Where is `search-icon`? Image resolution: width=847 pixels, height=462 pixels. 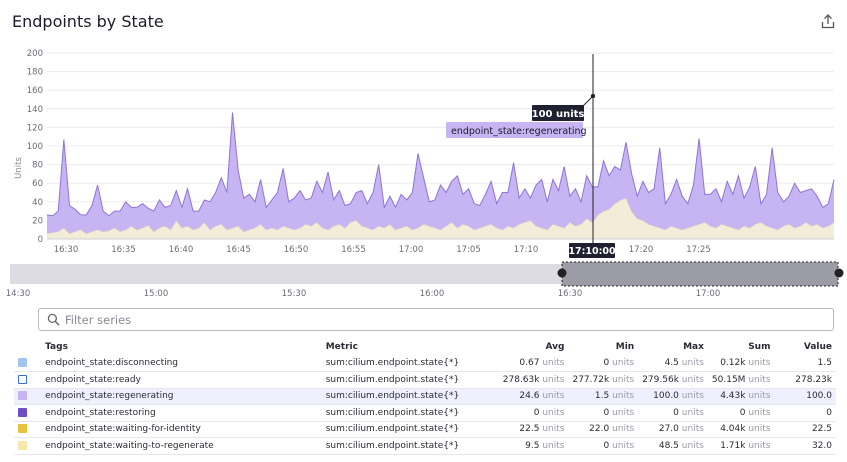 search-icon is located at coordinates (53, 319).